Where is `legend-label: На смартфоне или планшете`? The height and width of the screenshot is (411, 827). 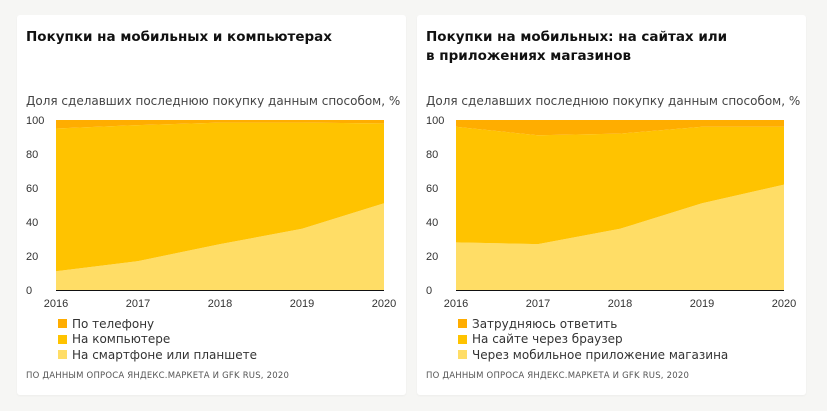
legend-label: На смартфоне или планшете is located at coordinates (164, 354).